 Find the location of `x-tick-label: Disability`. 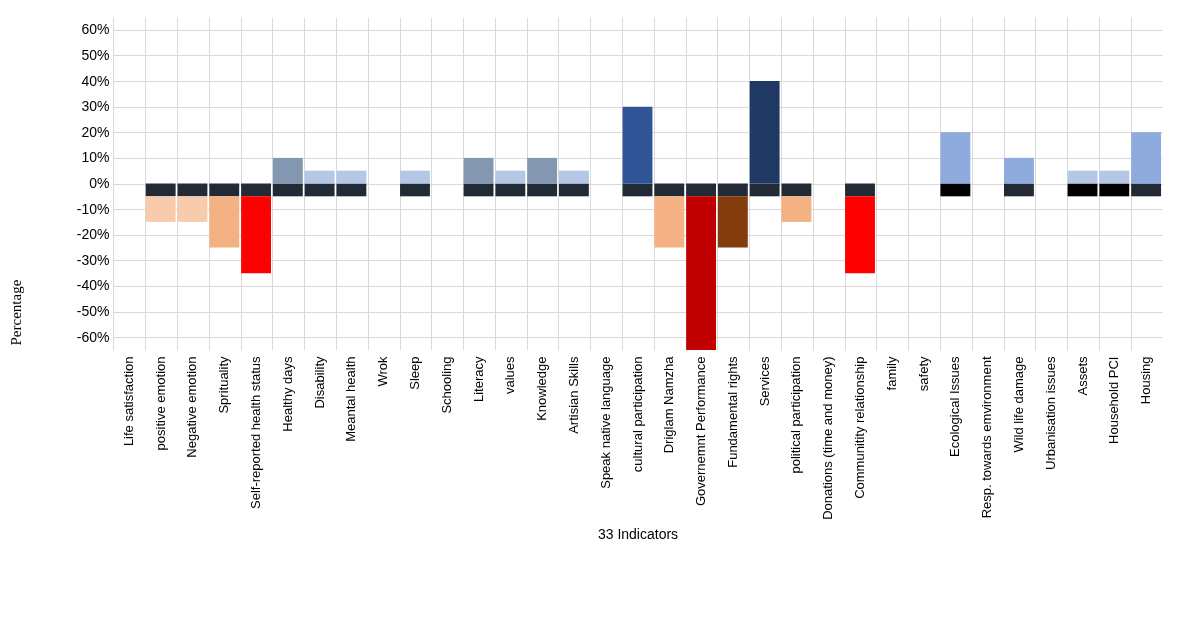

x-tick-label: Disability is located at coordinates (319, 382).